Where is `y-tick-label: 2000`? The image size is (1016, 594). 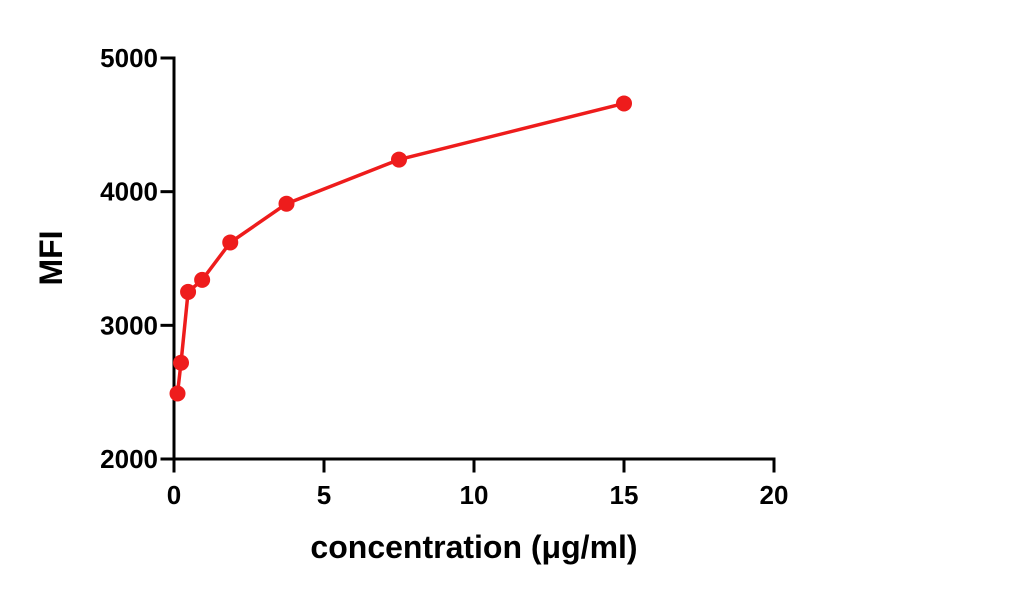
y-tick-label: 2000 is located at coordinates (129, 459).